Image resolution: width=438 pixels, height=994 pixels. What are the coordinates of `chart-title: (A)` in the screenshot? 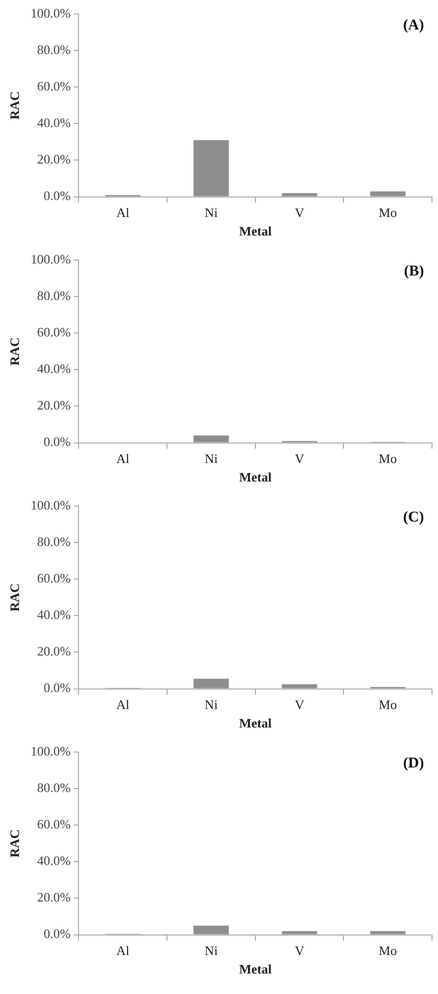 It's located at (413, 25).